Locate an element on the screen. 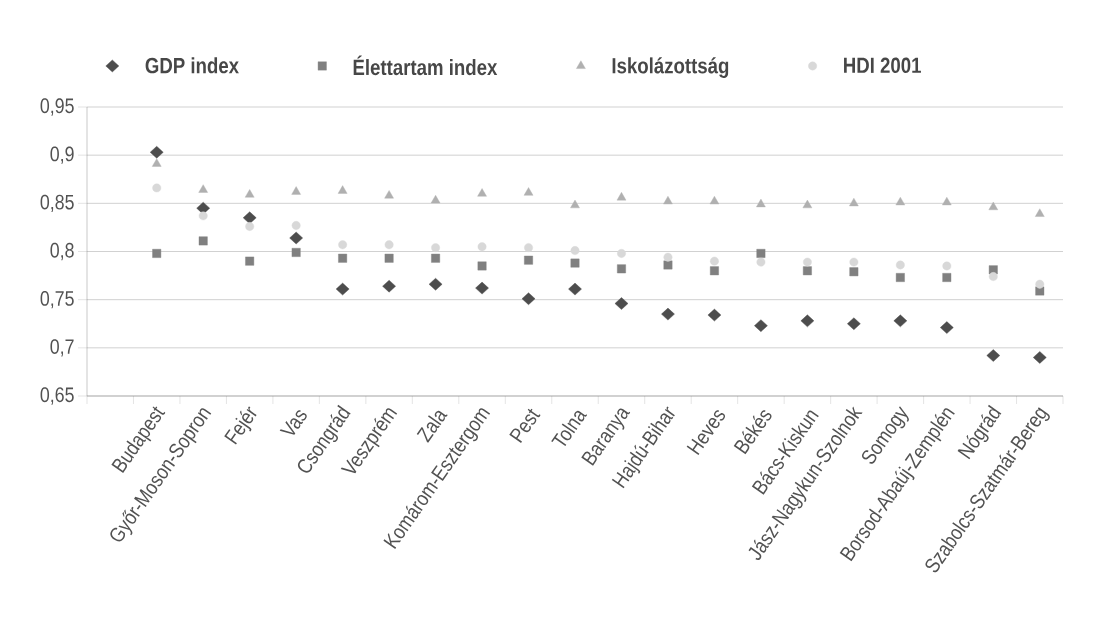 The height and width of the screenshot is (625, 1113). legend-label: HDI 2001 is located at coordinates (882, 65).